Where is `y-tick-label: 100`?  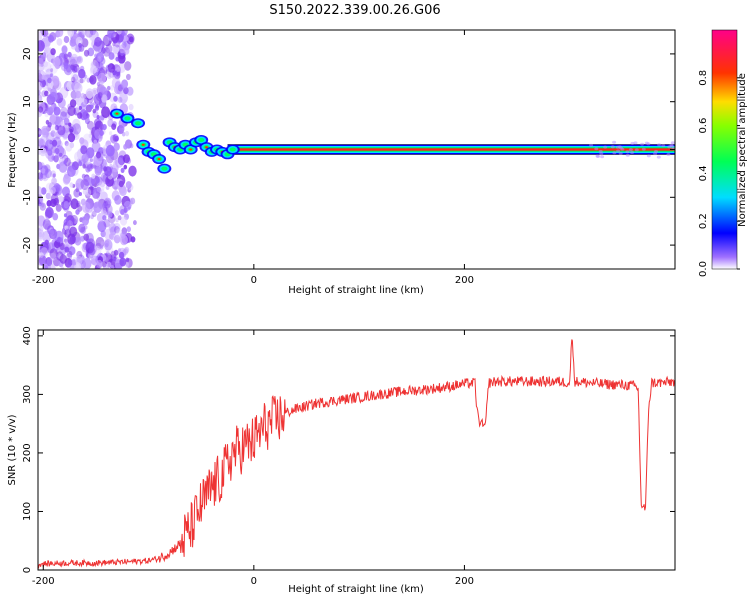 y-tick-label: 100 is located at coordinates (27, 511).